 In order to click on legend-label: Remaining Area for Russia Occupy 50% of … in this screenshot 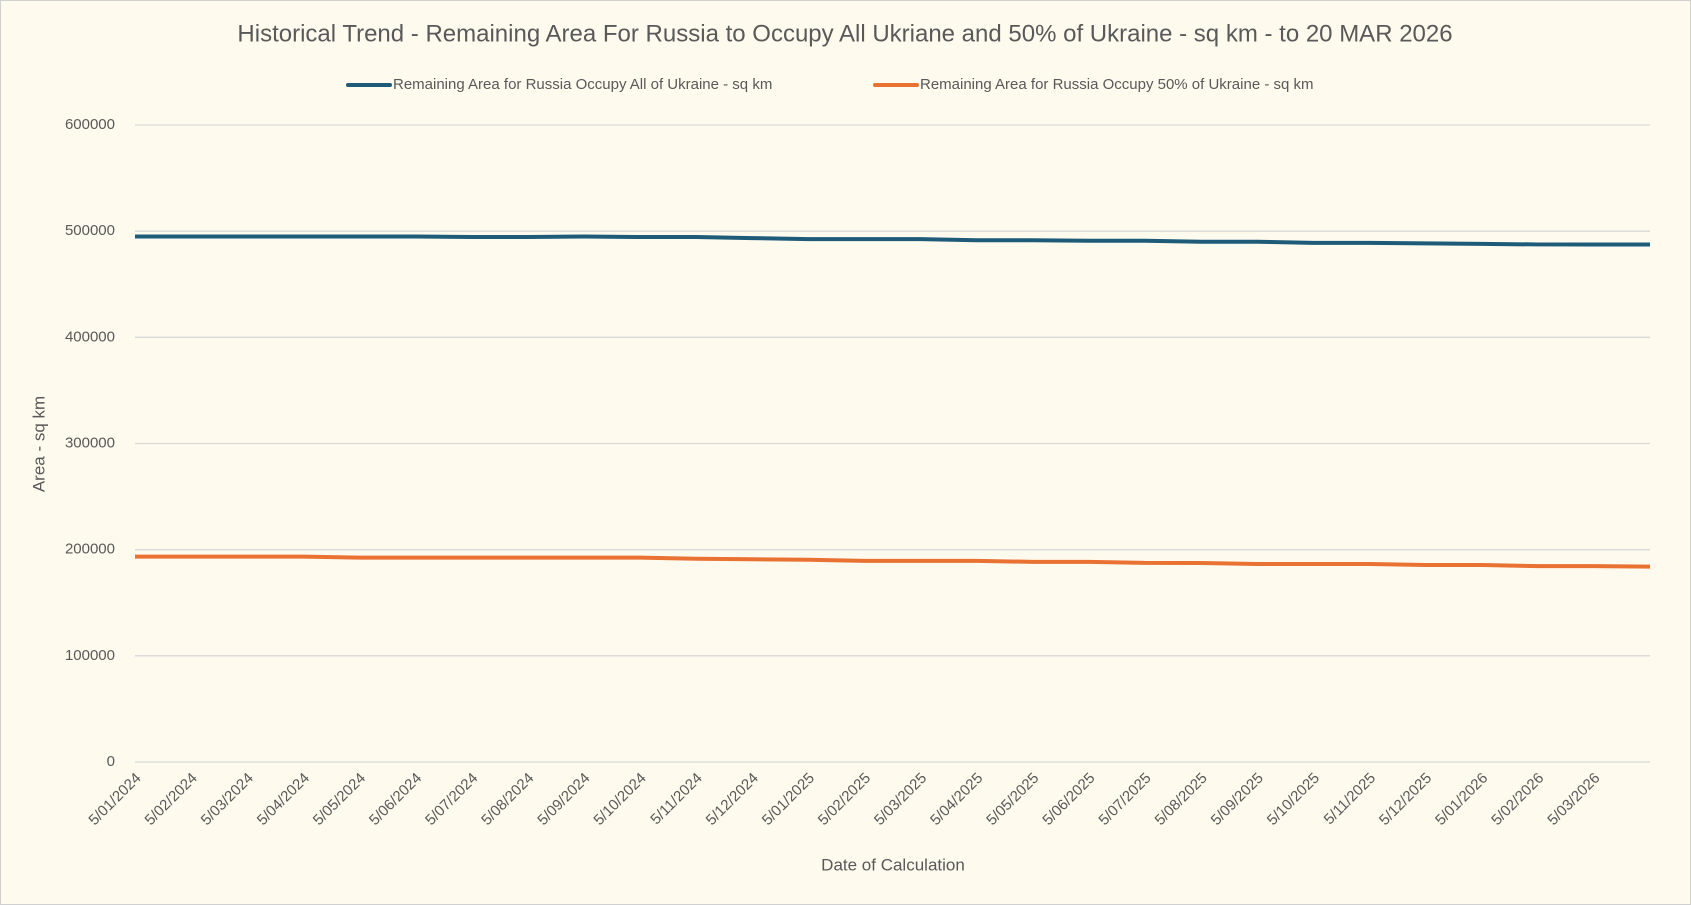, I will do `click(1117, 84)`.